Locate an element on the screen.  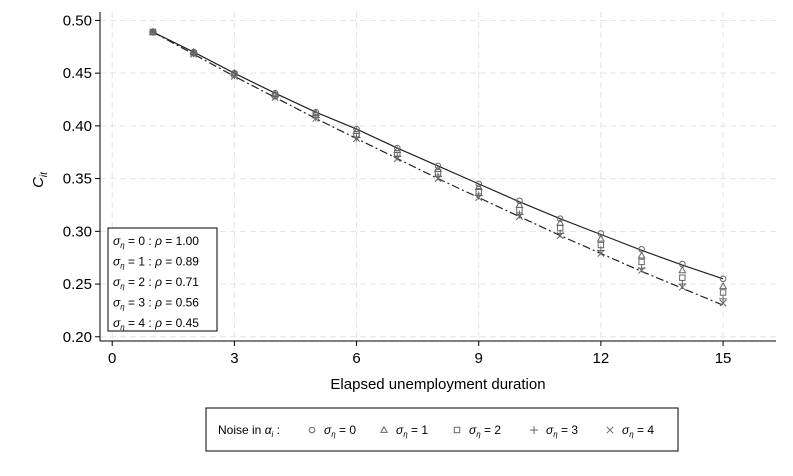
x-tick-label: 15 is located at coordinates (723, 358).